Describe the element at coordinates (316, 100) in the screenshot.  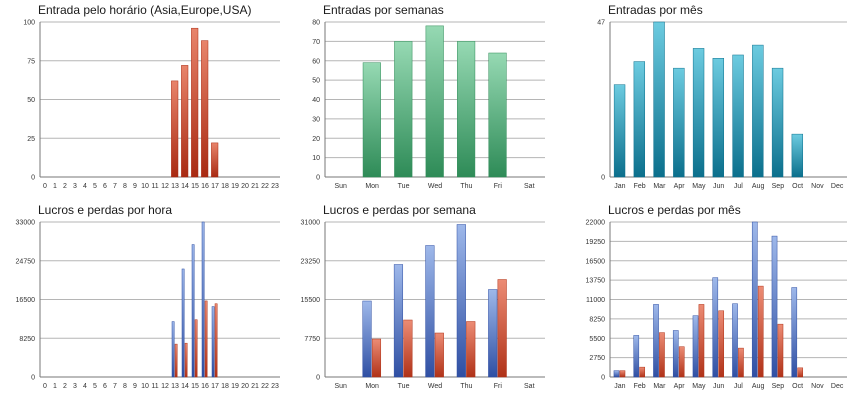
I see `y-tick-label: 40` at that location.